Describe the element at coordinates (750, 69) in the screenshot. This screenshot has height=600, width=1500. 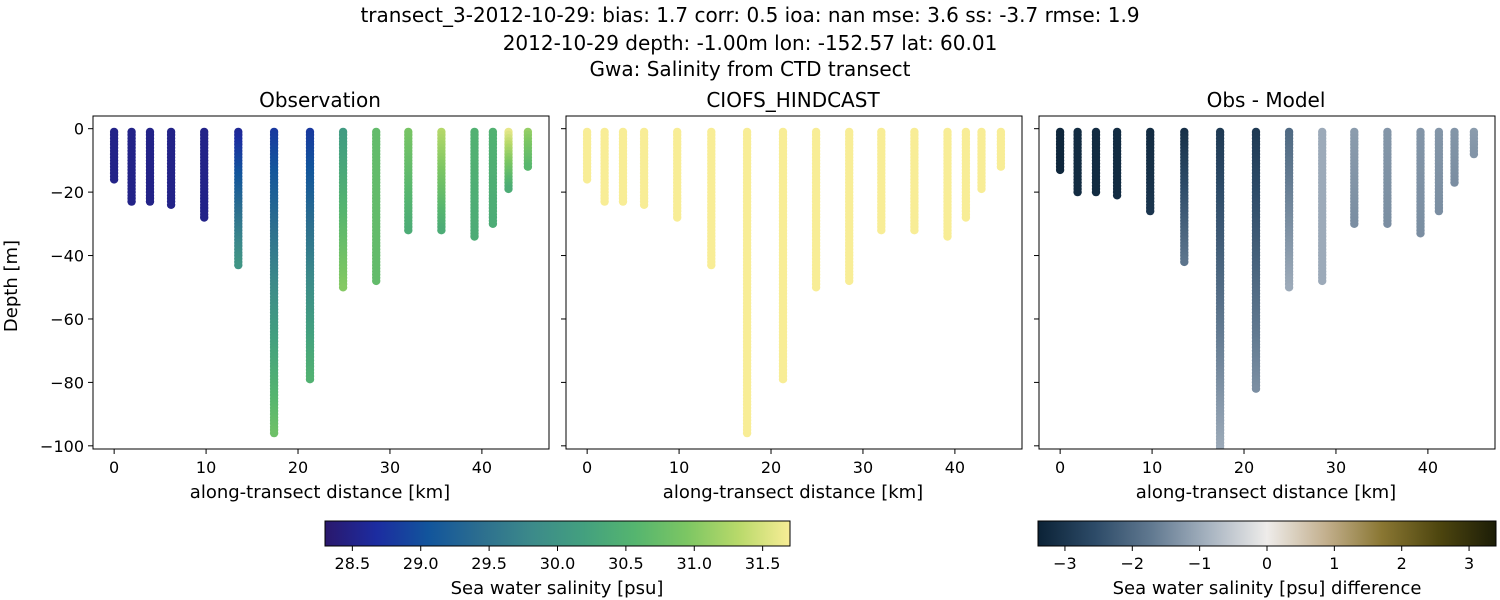
I see `figure-title-line-3: Gwa: Salinity from CTD transect` at that location.